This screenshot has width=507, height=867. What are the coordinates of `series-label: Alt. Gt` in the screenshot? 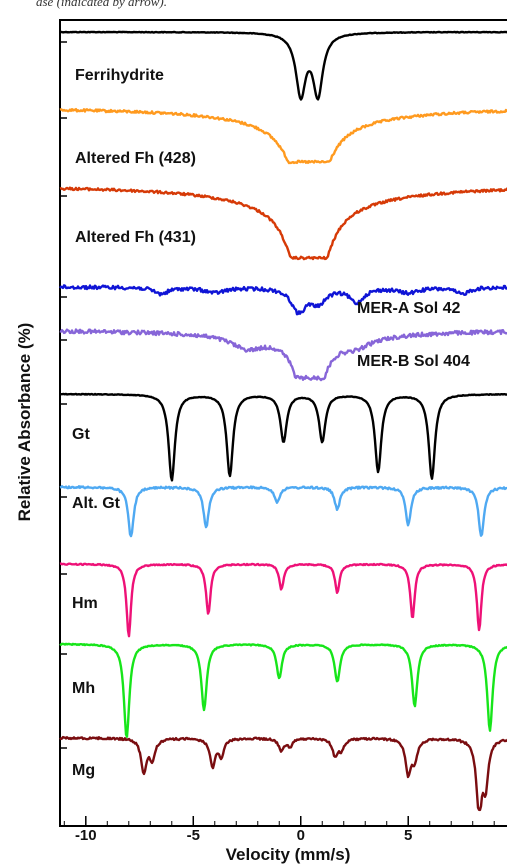 It's located at (96, 503).